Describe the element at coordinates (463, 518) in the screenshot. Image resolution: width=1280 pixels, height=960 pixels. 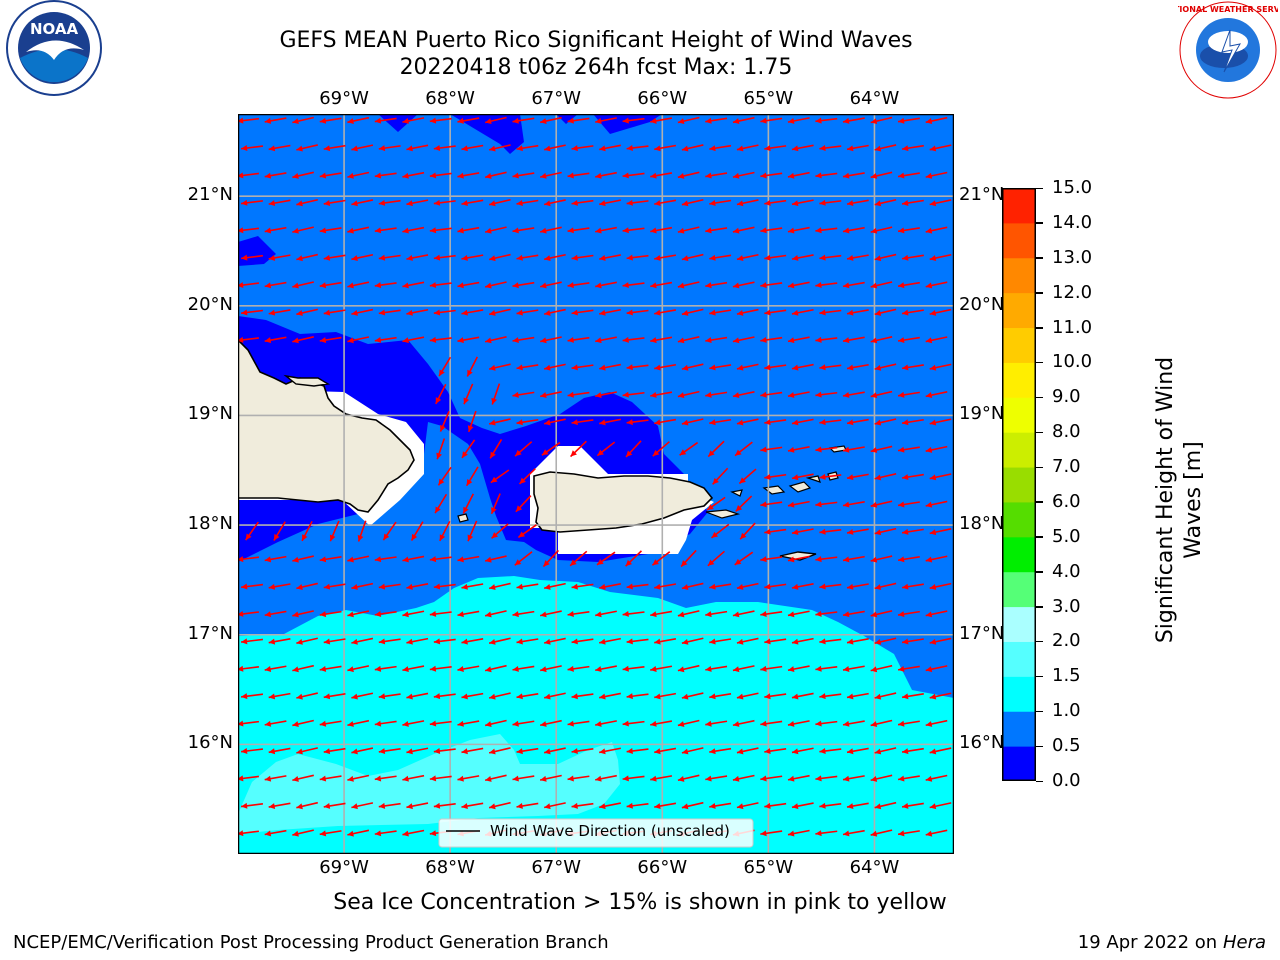
I see `mona-island` at that location.